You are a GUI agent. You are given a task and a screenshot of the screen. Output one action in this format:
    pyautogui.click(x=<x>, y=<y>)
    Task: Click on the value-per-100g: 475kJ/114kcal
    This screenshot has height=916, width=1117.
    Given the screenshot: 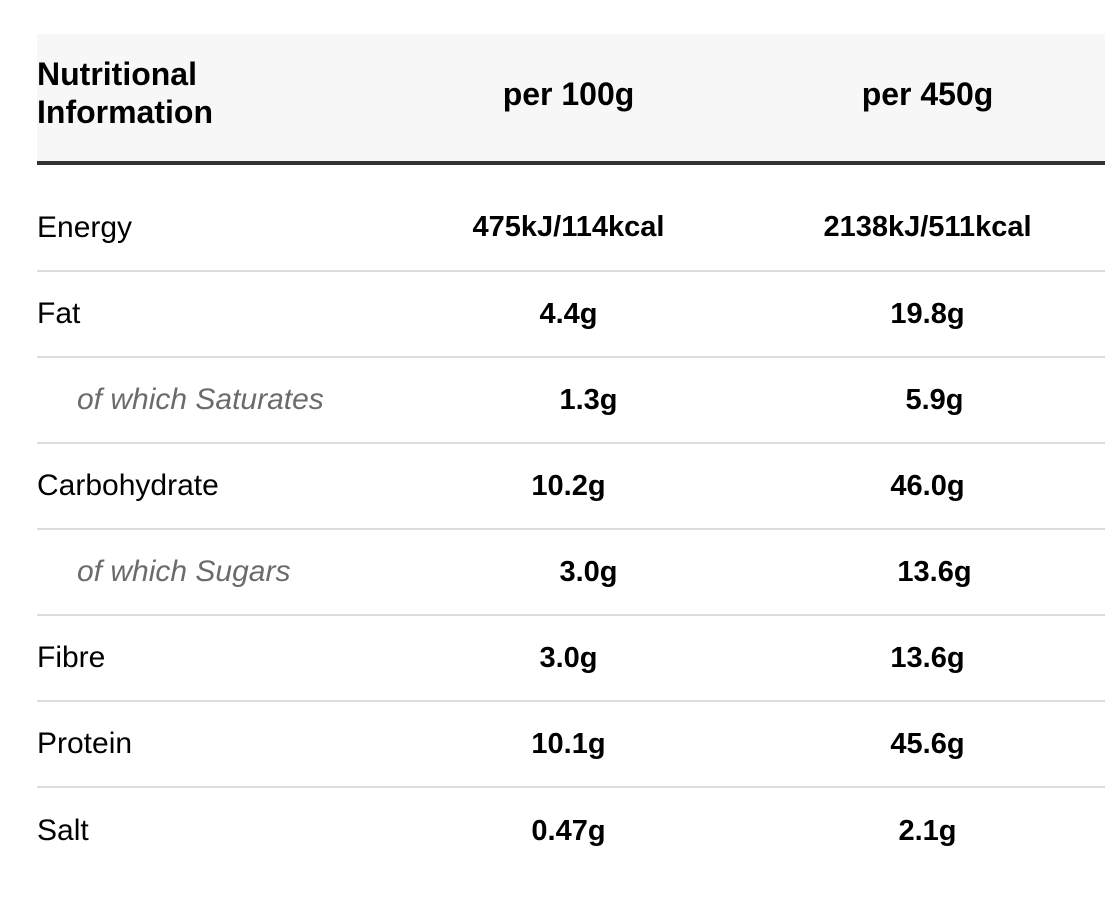 What is the action you would take?
    pyautogui.click(x=568, y=227)
    